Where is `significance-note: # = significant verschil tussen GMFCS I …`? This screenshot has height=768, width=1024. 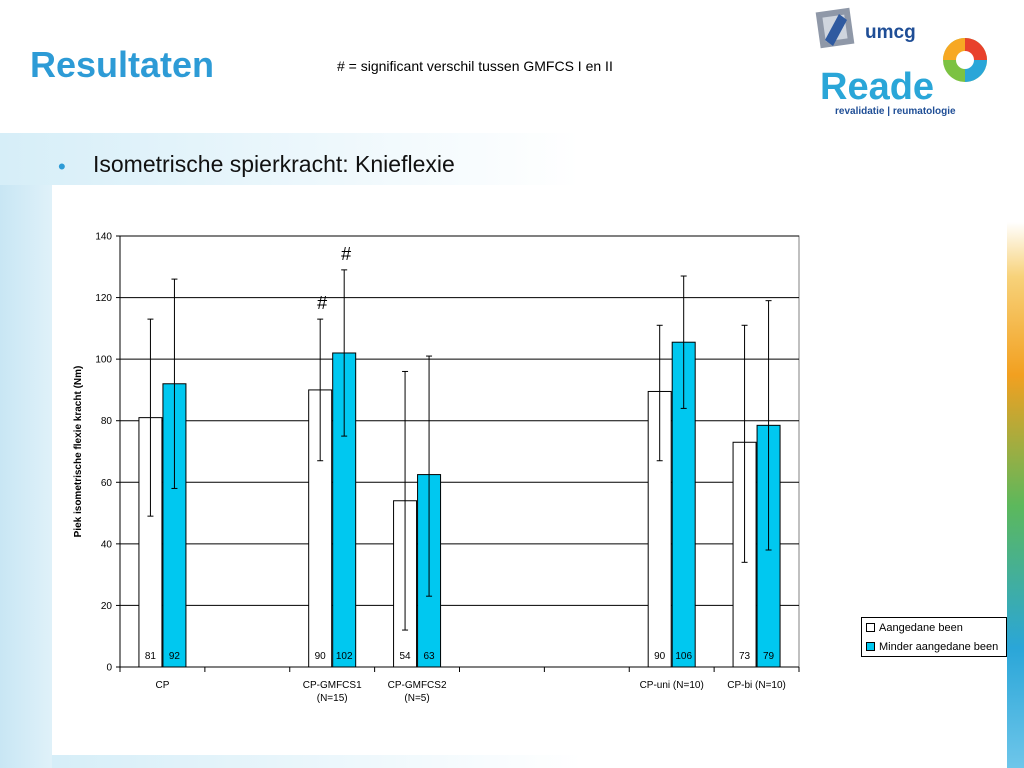
significance-note: # = significant verschil tussen GMFCS I … is located at coordinates (475, 66).